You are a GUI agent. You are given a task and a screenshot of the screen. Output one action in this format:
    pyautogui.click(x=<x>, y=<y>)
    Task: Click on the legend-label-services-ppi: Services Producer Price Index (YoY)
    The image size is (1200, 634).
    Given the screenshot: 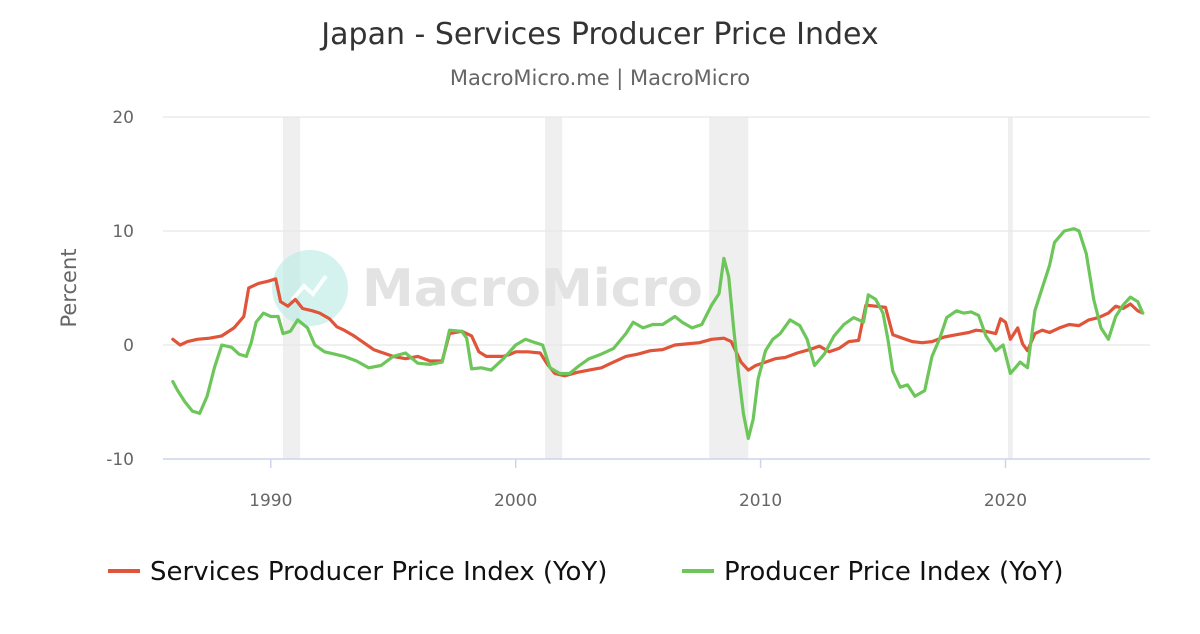 What is the action you would take?
    pyautogui.click(x=378, y=572)
    